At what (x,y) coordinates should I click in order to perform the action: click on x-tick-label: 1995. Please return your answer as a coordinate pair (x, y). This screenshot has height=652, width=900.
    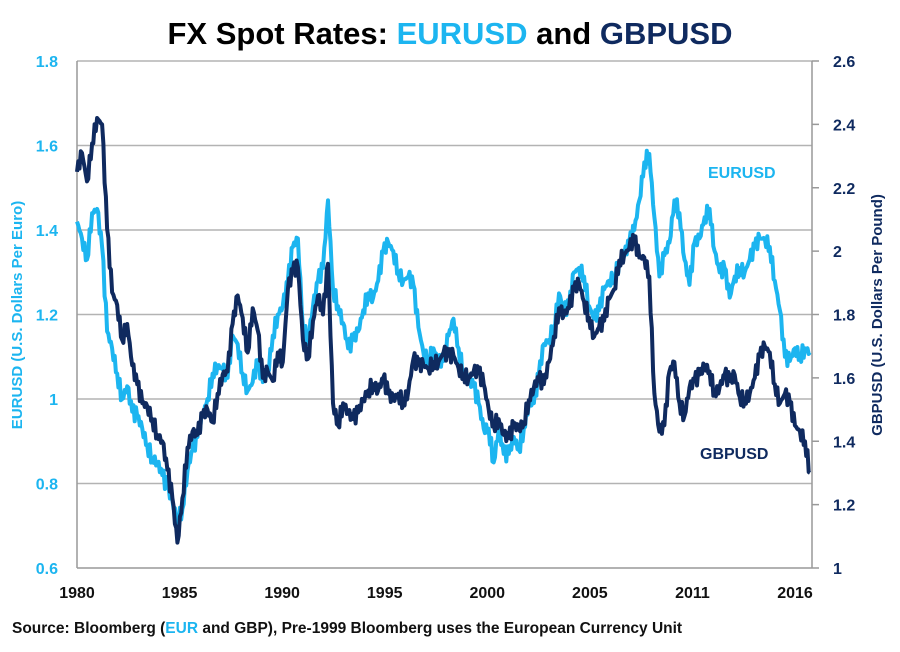
    Looking at the image, I should click on (385, 593).